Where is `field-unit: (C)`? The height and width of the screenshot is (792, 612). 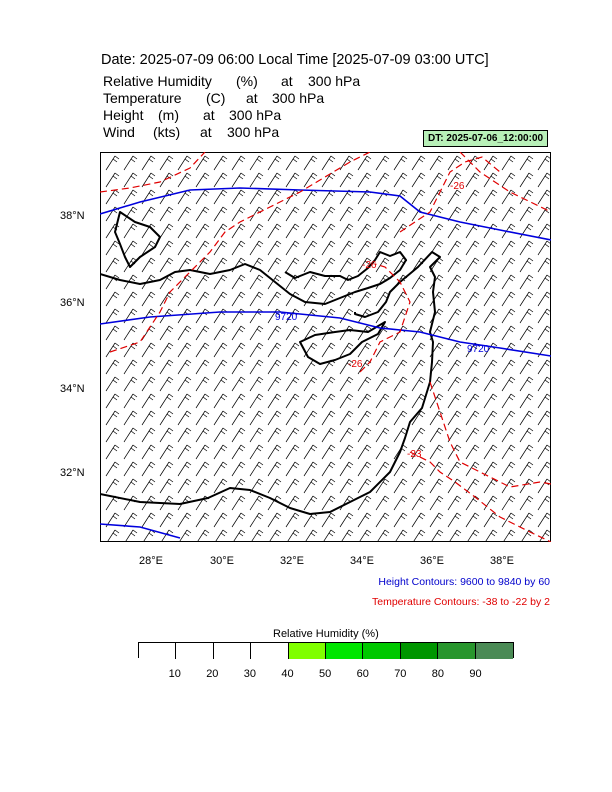 field-unit: (C) is located at coordinates (216, 98).